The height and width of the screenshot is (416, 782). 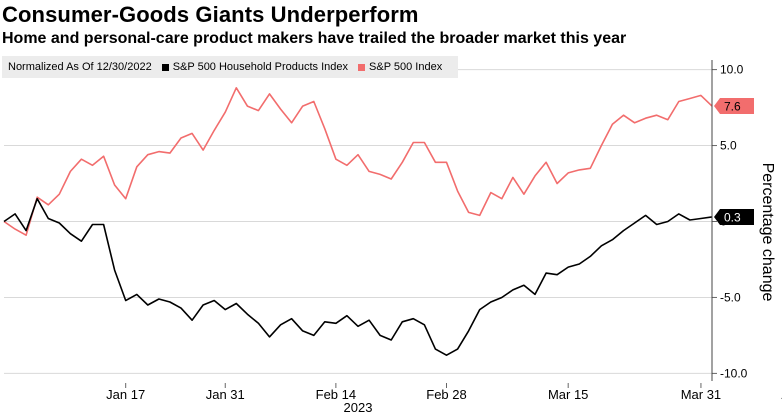 I want to click on end-label-sp500-text: 7.6, so click(x=732, y=107).